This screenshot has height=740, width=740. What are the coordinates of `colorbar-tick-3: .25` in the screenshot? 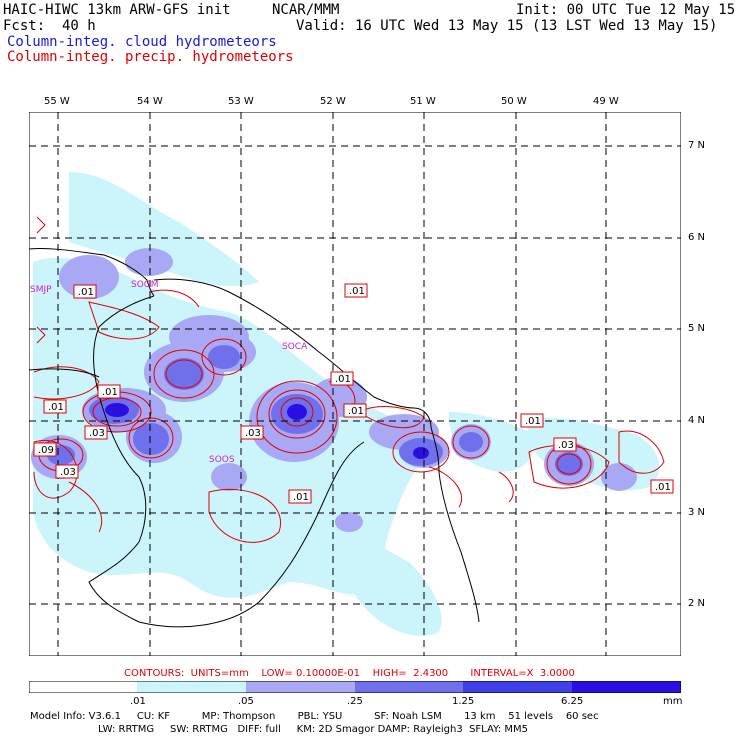 It's located at (355, 701).